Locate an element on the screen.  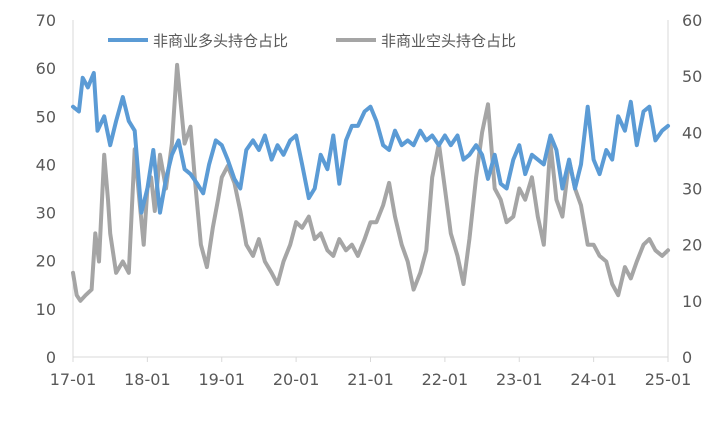
y-right-tick-label: 10 is located at coordinates (692, 301).